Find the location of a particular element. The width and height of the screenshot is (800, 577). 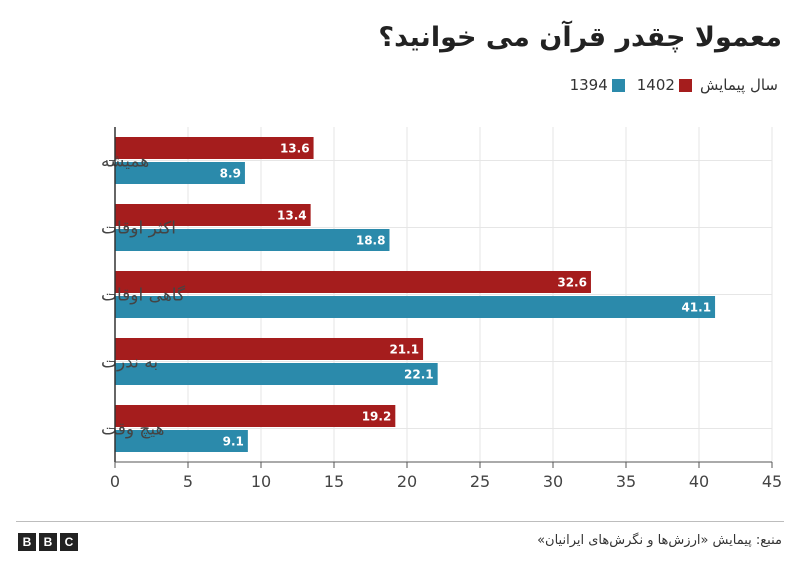

data-label: 32.6 is located at coordinates (572, 283).